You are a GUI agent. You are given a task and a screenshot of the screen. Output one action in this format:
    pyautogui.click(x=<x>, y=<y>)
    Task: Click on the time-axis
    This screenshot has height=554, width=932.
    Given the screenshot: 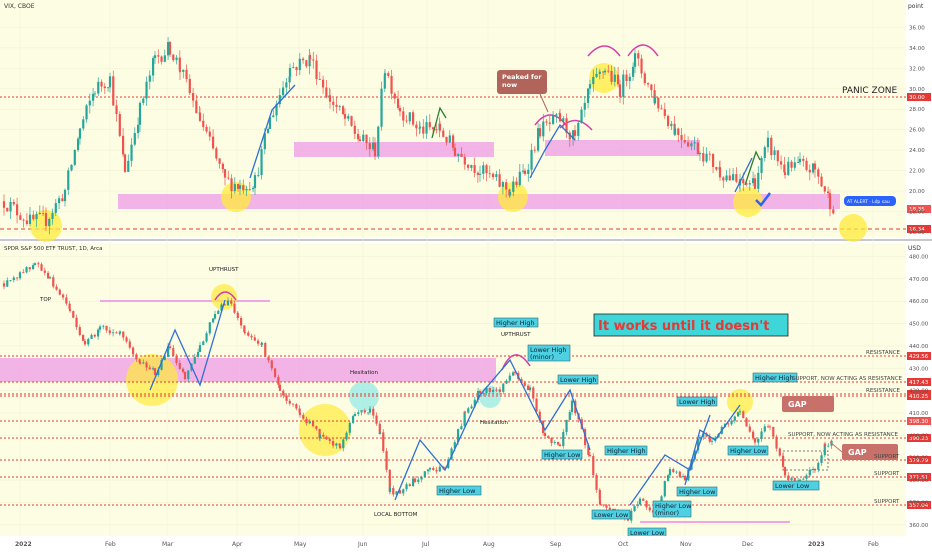 What is the action you would take?
    pyautogui.click(x=453, y=543)
    